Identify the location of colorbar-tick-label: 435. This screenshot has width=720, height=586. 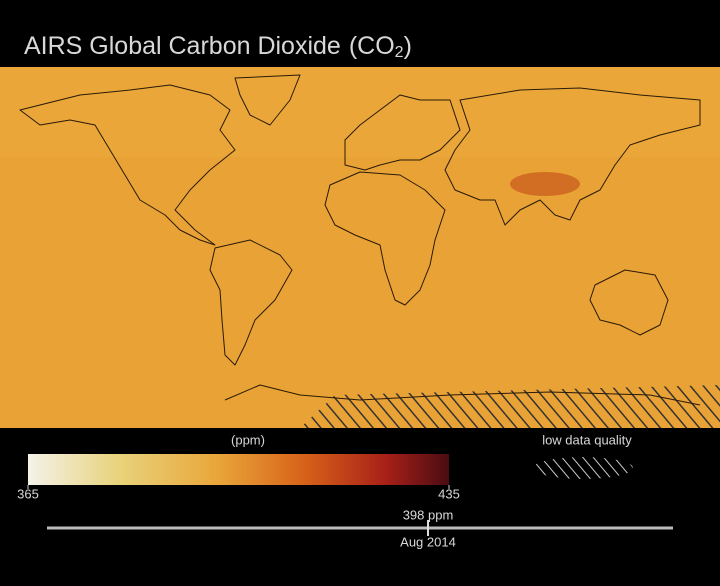
(449, 493).